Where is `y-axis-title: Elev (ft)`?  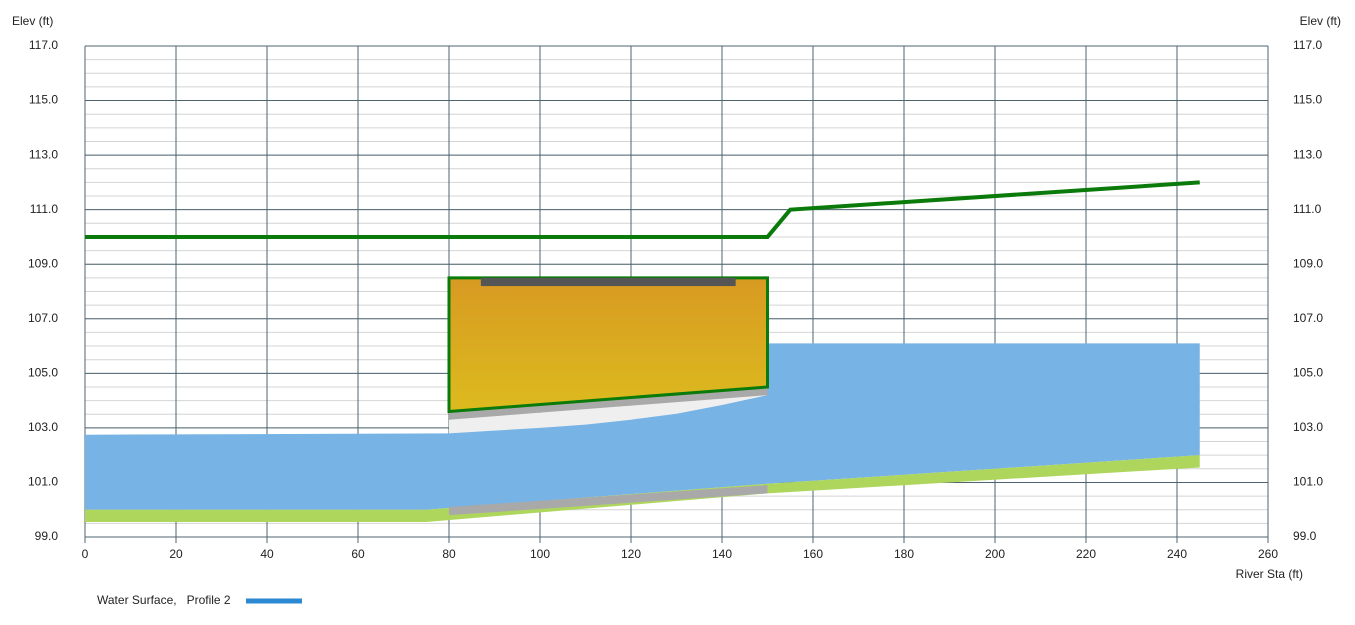
y-axis-title: Elev (ft) is located at coordinates (32, 21).